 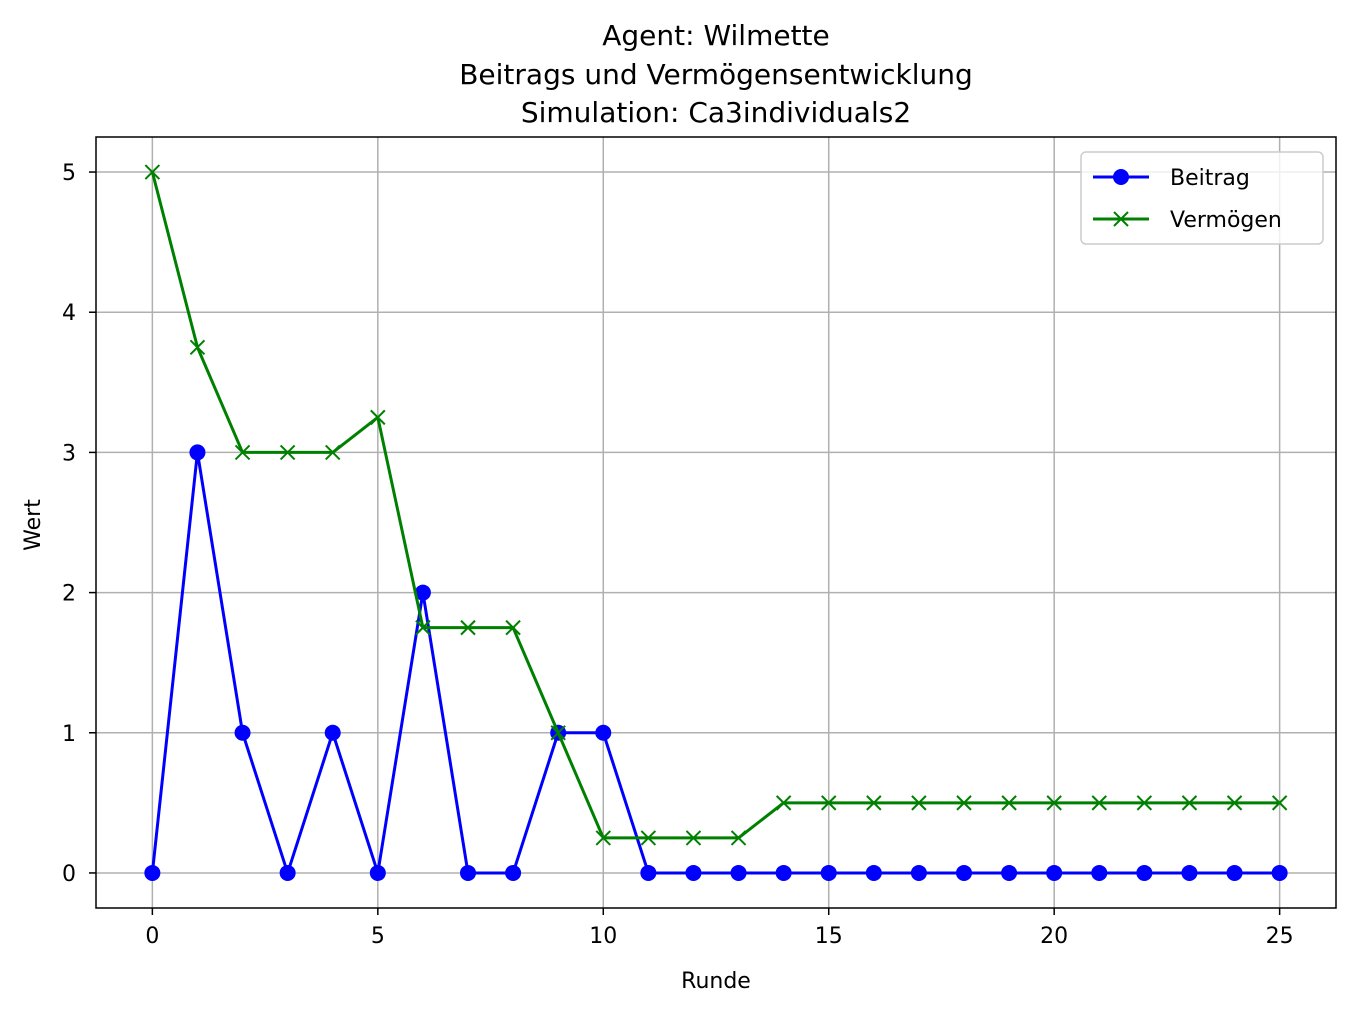 What do you see at coordinates (69, 313) in the screenshot?
I see `y-tick-label-4: 4` at bounding box center [69, 313].